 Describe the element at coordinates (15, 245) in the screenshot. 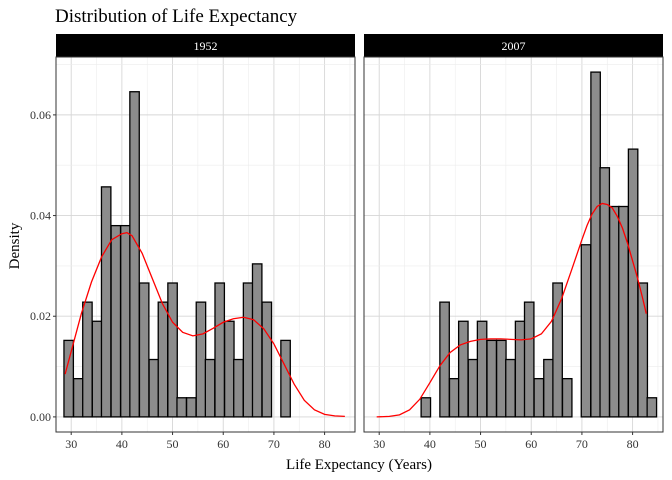

I see `y-axis-title: Density` at that location.